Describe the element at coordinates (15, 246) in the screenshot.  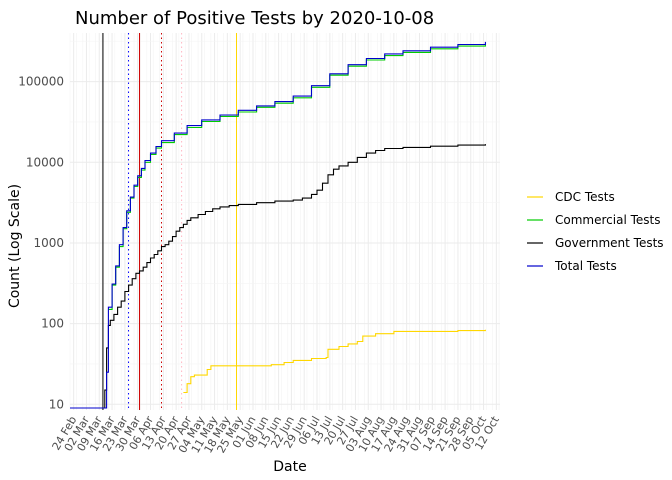
I see `y-axis-title: Count (Log Scale)` at that location.